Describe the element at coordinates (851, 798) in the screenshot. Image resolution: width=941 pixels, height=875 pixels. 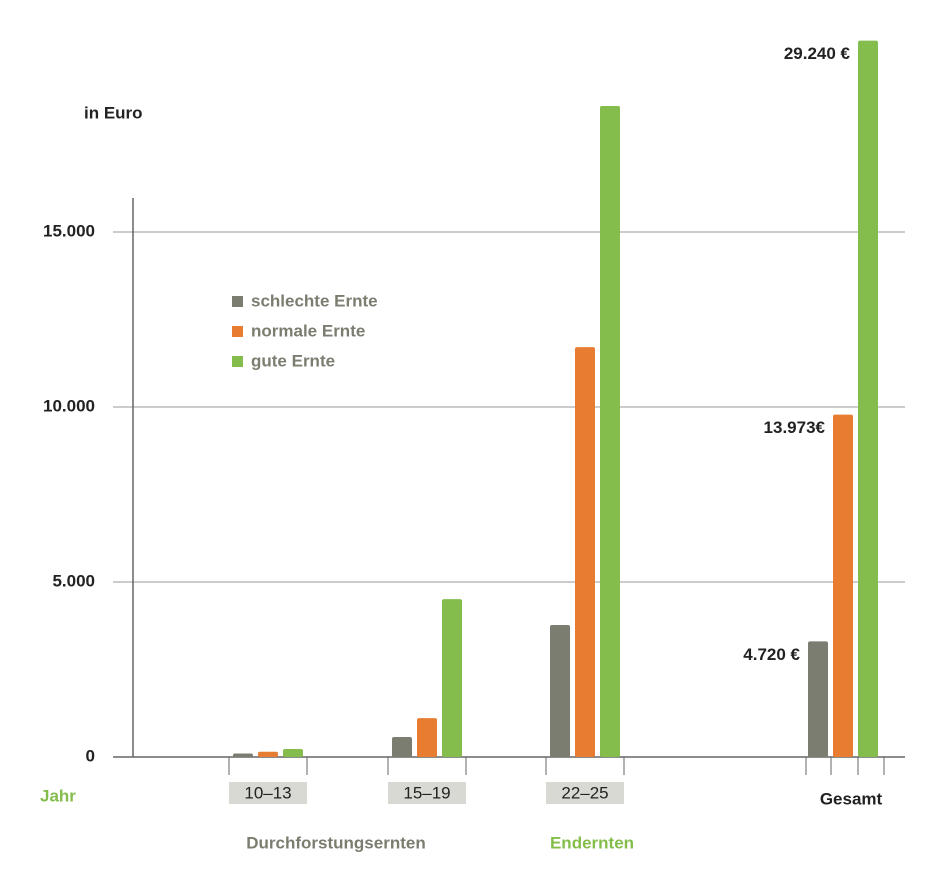
I see `total-label: Gesamt` at that location.